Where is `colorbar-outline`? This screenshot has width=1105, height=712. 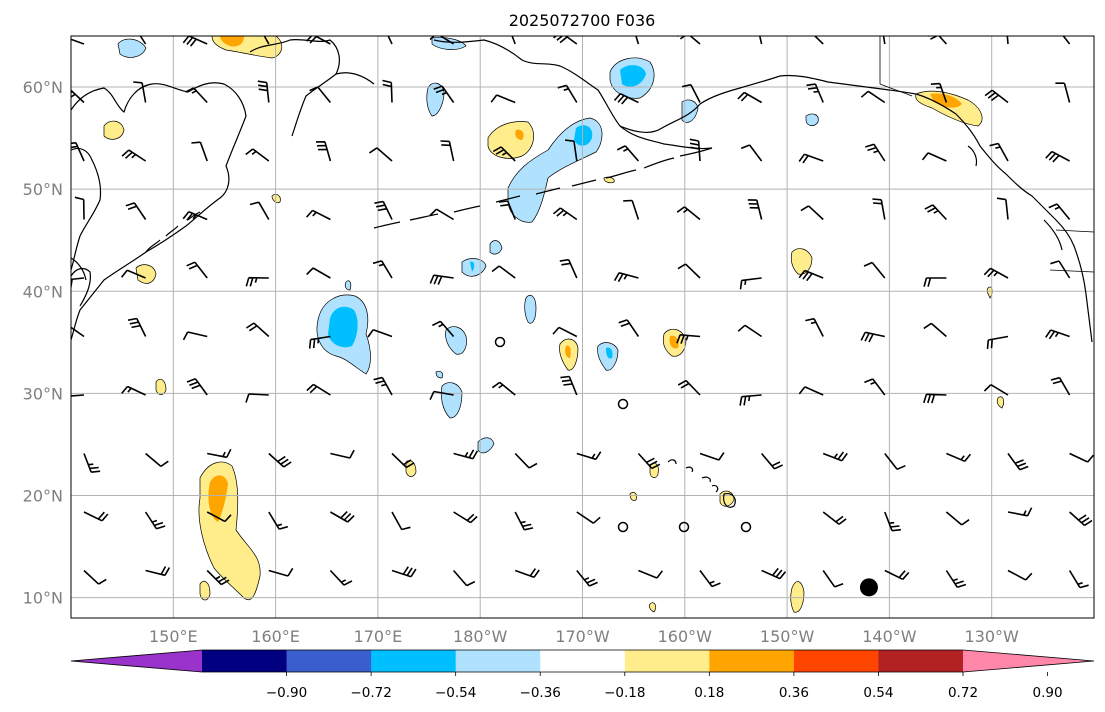 colorbar-outline is located at coordinates (582, 661).